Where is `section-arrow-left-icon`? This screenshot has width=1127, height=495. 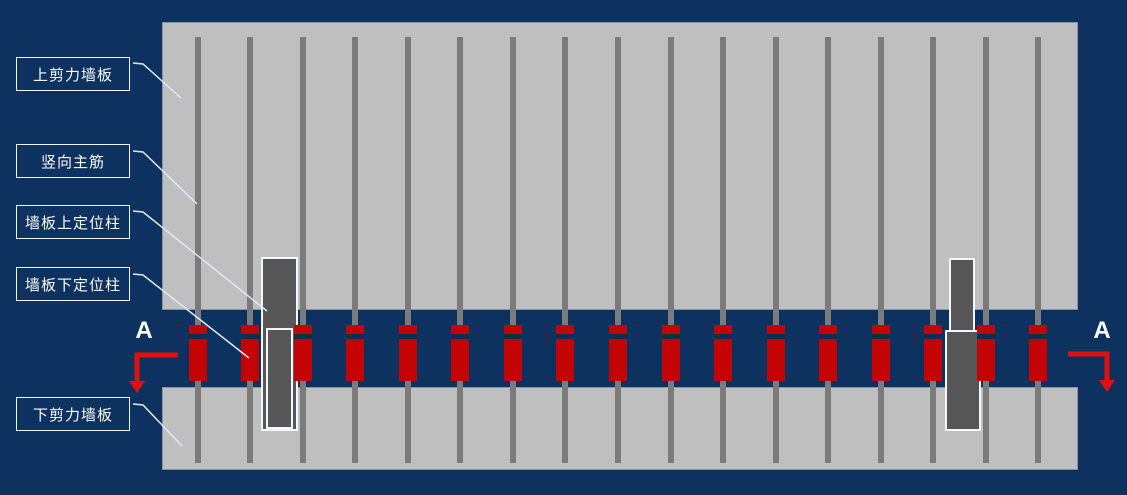
section-arrow-left-icon is located at coordinates (137, 387).